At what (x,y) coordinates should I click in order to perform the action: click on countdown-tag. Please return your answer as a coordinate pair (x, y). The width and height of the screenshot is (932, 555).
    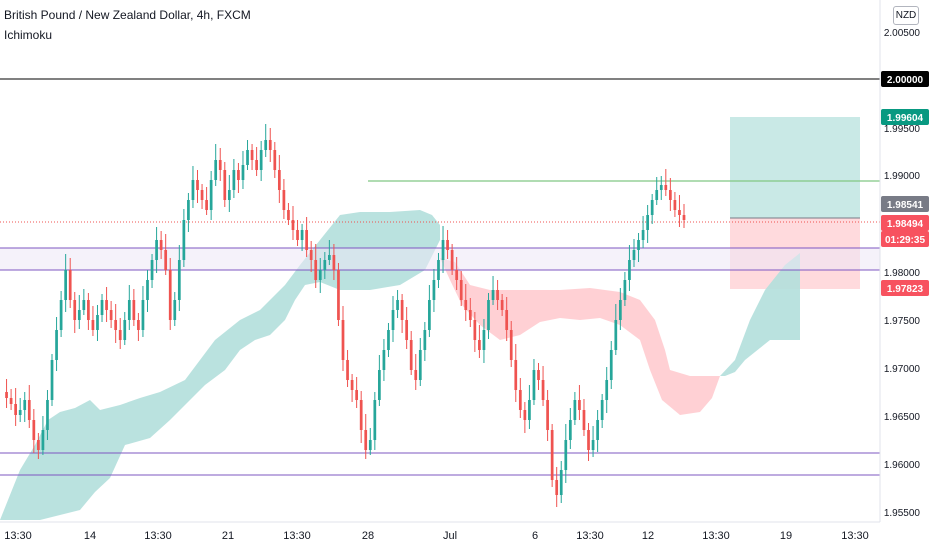
    Looking at the image, I should click on (905, 239).